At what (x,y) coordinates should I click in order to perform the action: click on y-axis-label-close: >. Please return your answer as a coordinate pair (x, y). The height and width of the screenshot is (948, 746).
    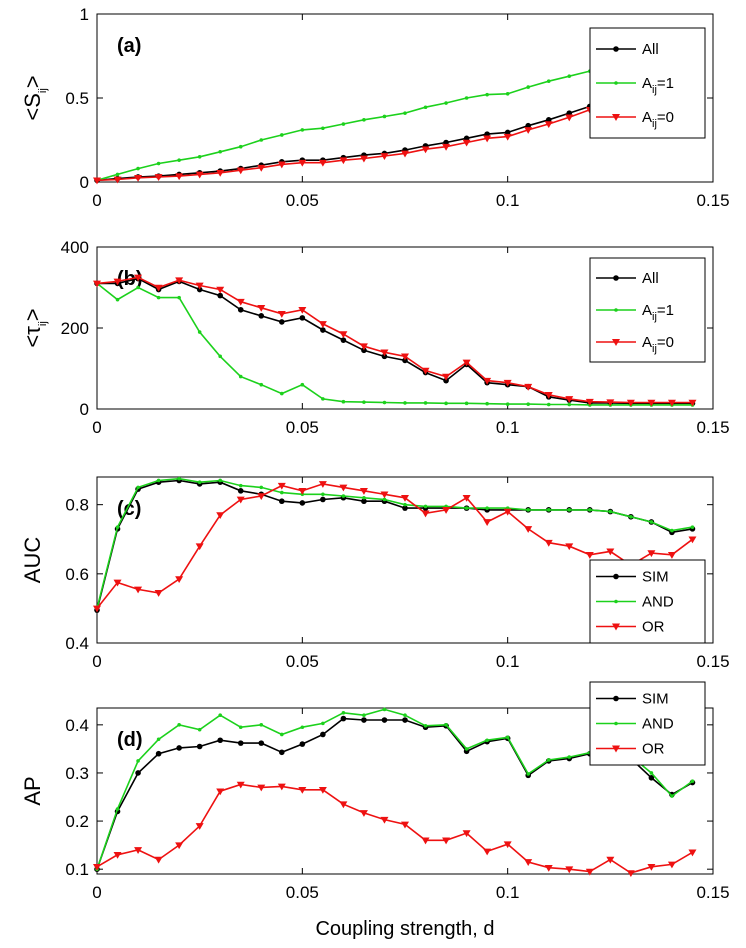
    Looking at the image, I should click on (32, 314).